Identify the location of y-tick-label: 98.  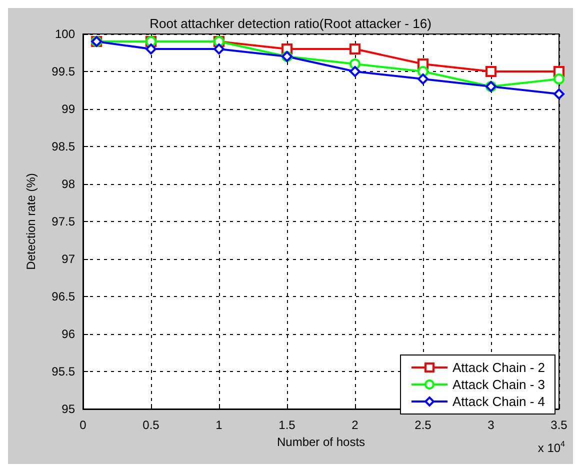
(69, 184).